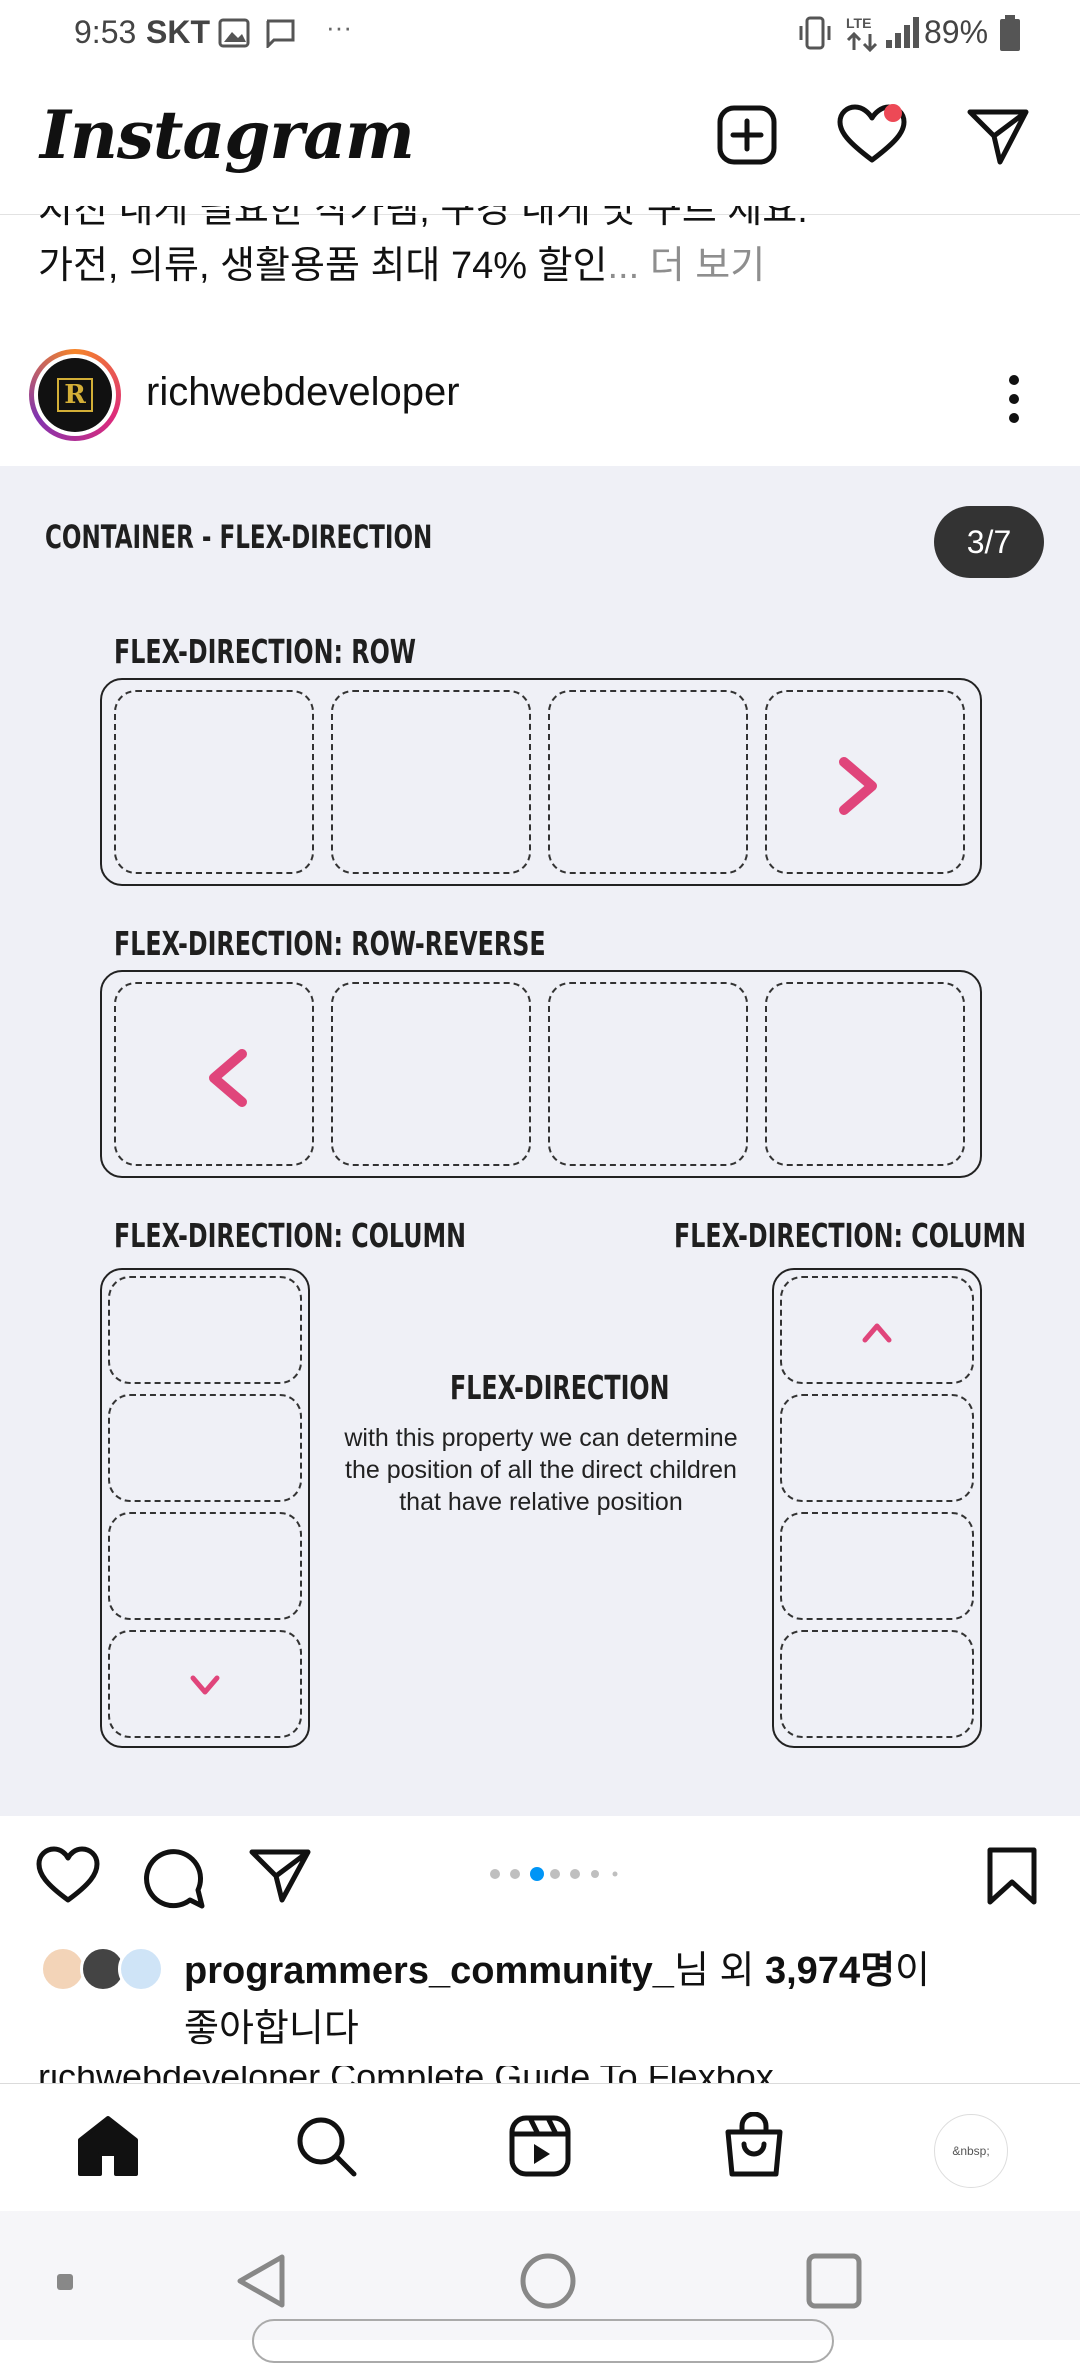  Describe the element at coordinates (747, 135) in the screenshot. I see `new-post-icon` at that location.